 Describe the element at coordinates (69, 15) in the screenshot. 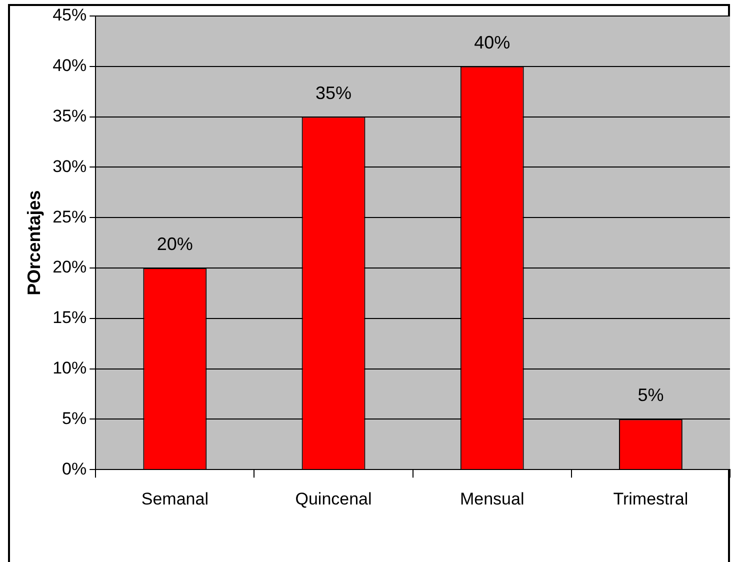

I see `y-tick-label: 45%` at that location.